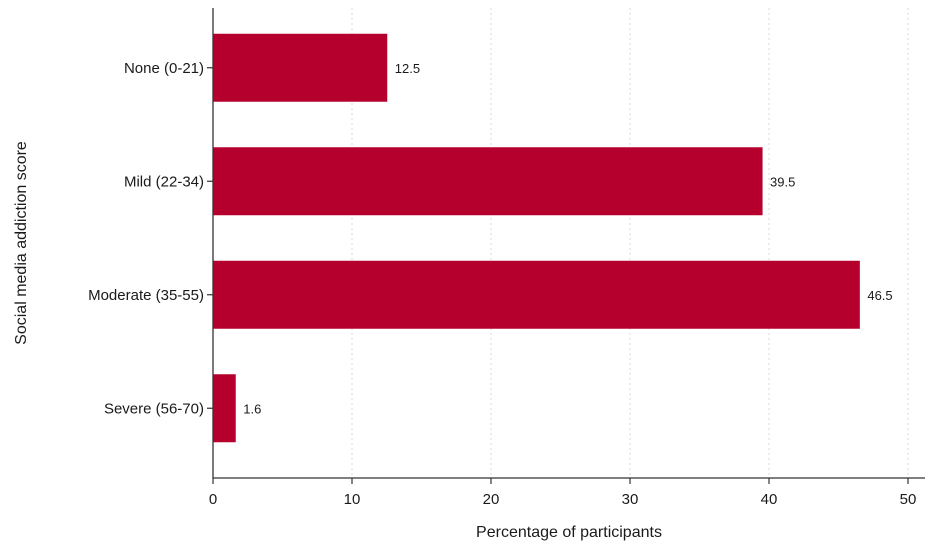 This screenshot has width=935, height=547. What do you see at coordinates (146, 295) in the screenshot?
I see `category-label: Moderate (35-55)` at bounding box center [146, 295].